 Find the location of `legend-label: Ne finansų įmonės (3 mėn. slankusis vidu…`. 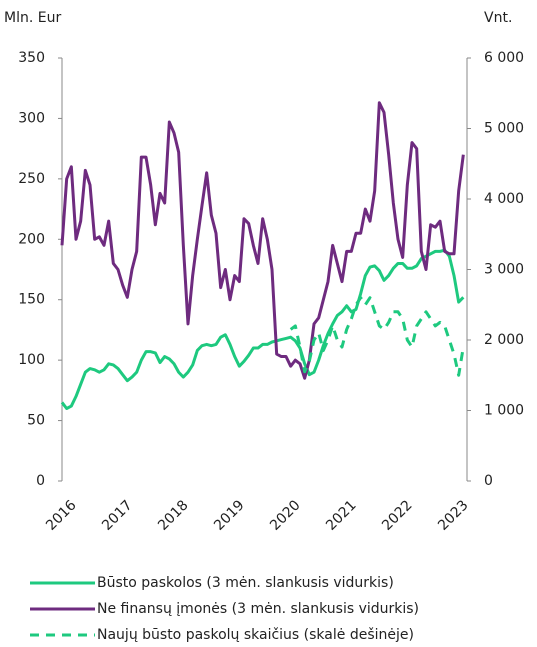

legend-label: Ne finansų įmonės (3 mėn. slankusis vidu… is located at coordinates (258, 609).